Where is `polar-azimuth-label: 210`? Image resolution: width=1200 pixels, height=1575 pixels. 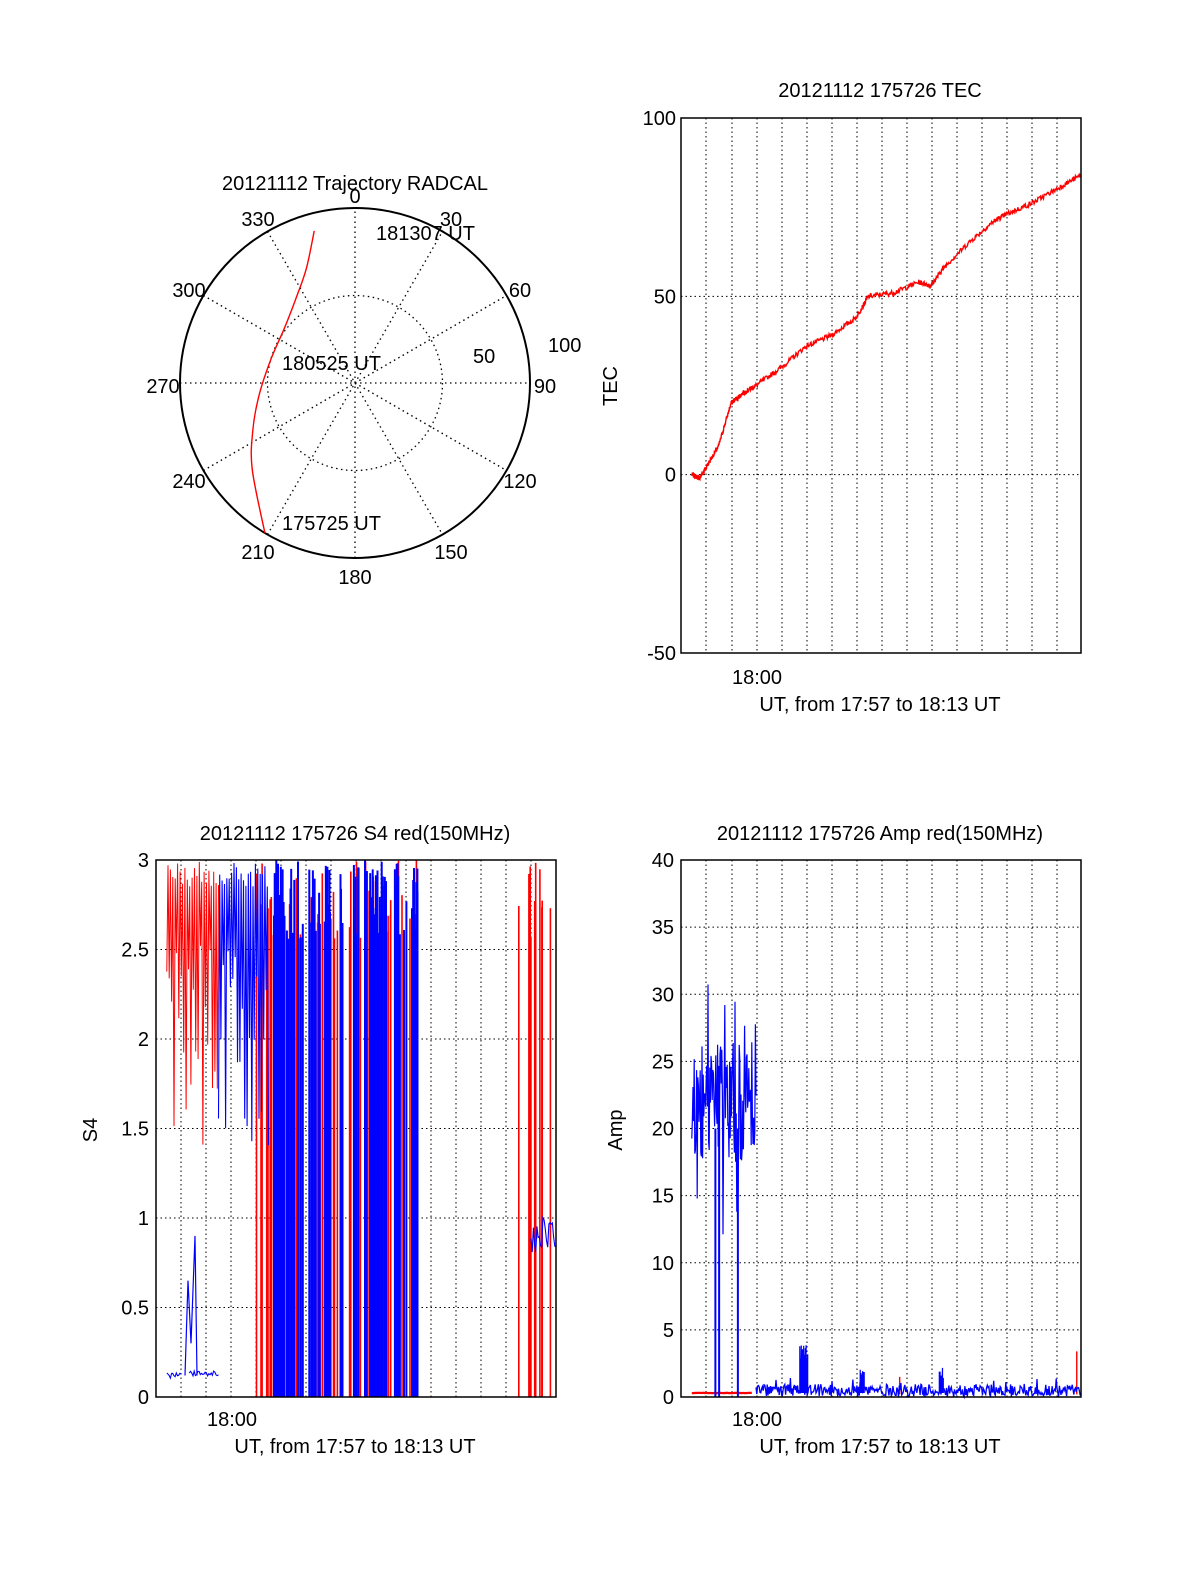
polar-azimuth-label: 210 is located at coordinates (257, 553).